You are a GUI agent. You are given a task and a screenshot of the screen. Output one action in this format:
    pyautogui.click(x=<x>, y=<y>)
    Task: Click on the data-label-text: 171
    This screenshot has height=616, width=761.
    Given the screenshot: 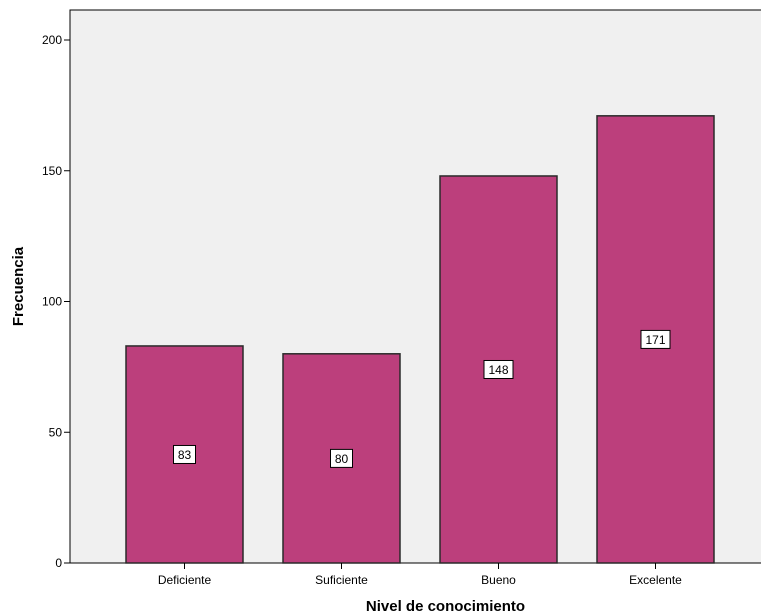 What is the action you would take?
    pyautogui.click(x=655, y=340)
    